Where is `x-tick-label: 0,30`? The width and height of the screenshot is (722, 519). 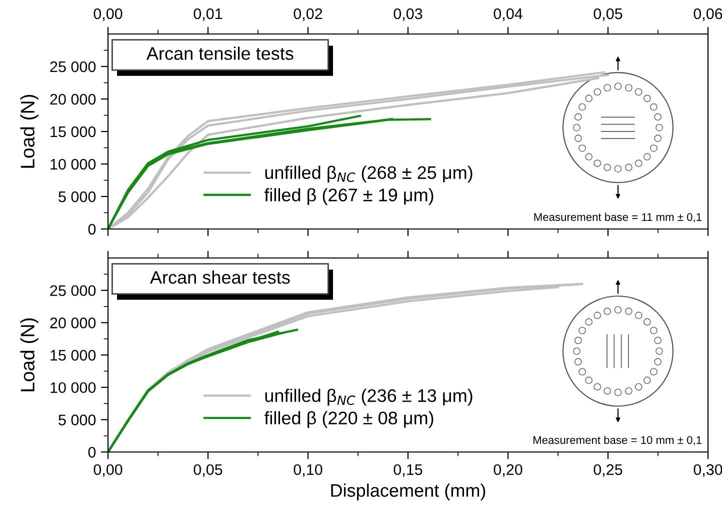 x-tick-label: 0,30 is located at coordinates (708, 470).